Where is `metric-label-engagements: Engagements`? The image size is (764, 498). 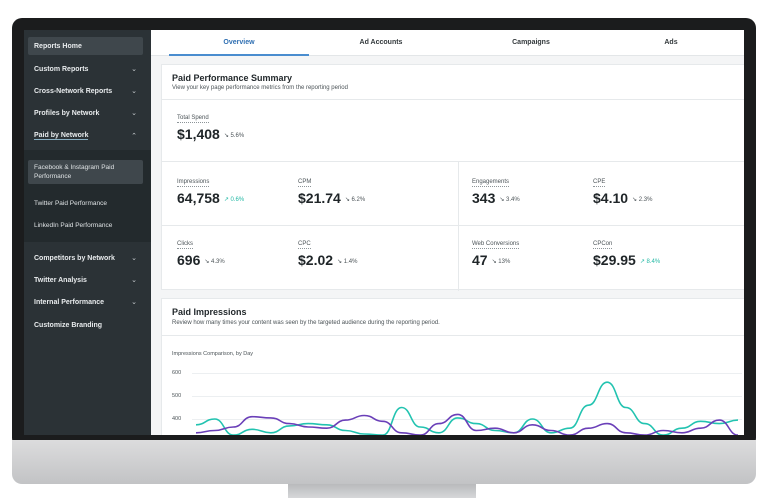
metric-label-engagements: Engagements is located at coordinates (491, 183).